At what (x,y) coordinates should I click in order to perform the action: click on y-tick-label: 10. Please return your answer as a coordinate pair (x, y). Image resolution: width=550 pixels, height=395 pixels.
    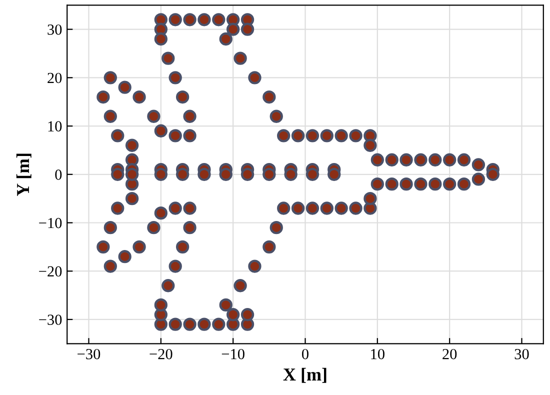
    Looking at the image, I should click on (55, 126).